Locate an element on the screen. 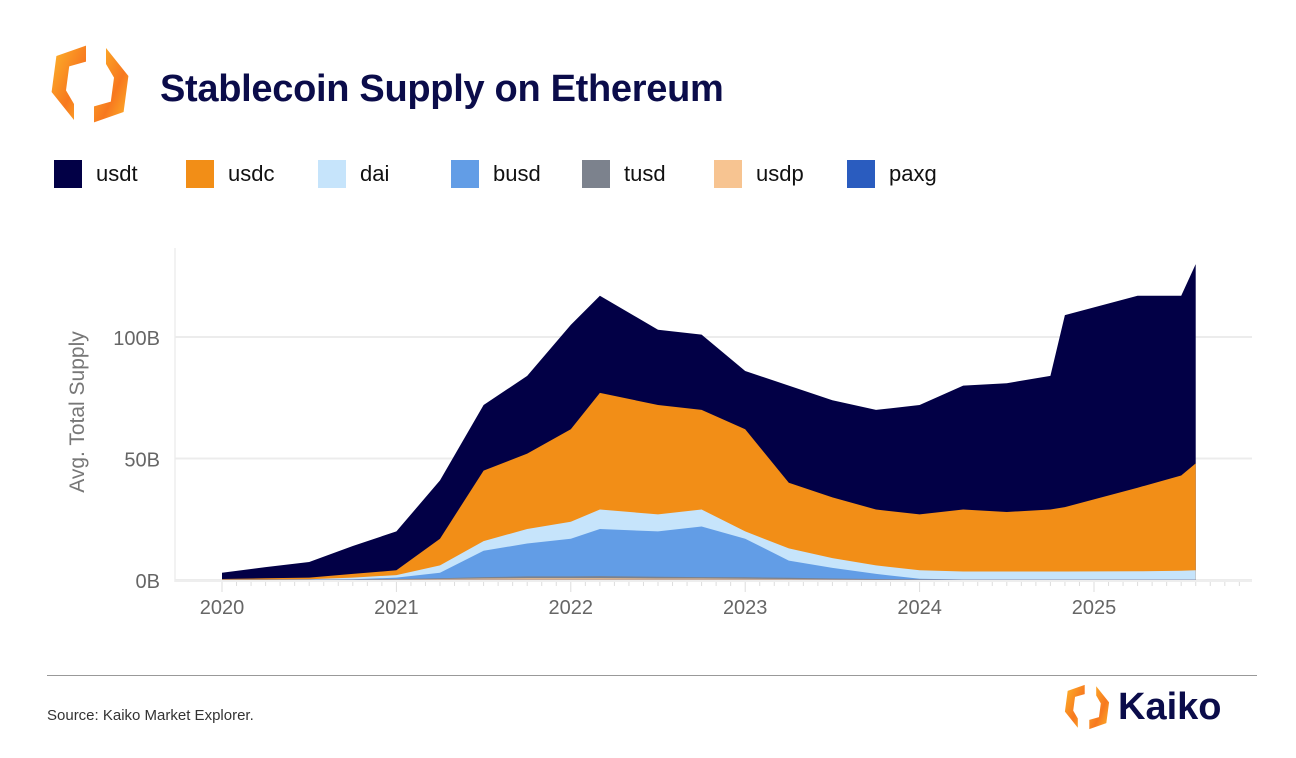 This screenshot has height=758, width=1296. footer-divider is located at coordinates (652, 675).